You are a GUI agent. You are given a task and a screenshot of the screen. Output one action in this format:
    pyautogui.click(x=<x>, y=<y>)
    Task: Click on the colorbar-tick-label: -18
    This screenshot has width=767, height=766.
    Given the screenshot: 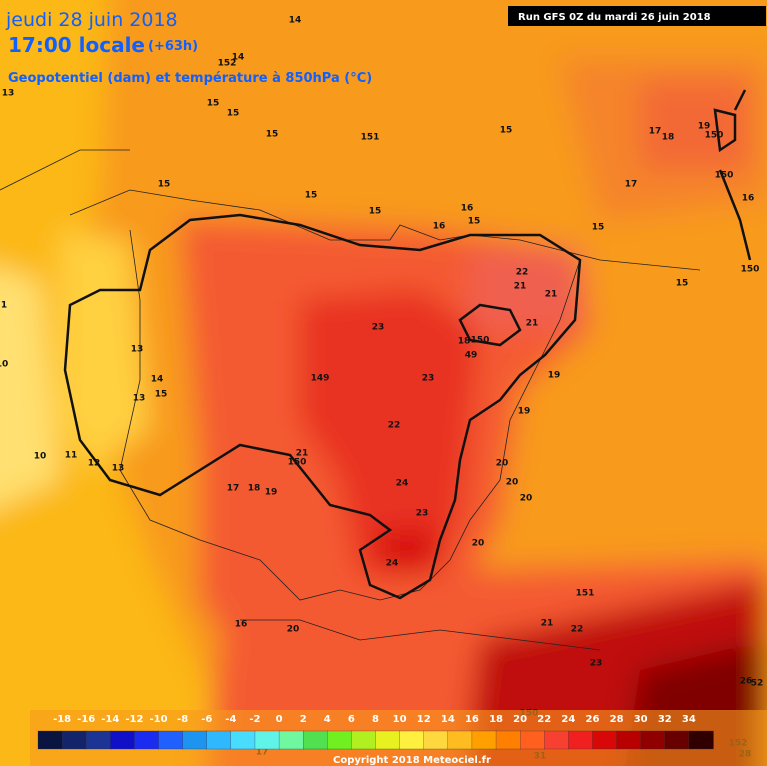 What is the action you would take?
    pyautogui.click(x=62, y=719)
    